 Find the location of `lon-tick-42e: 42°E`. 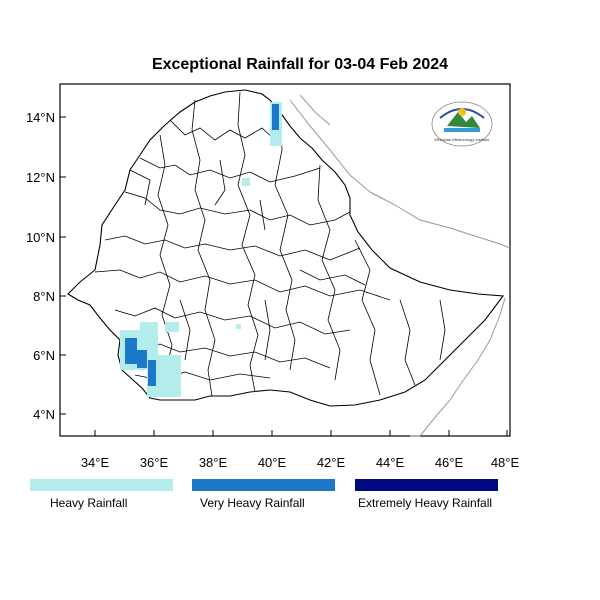

lon-tick-42e: 42°E is located at coordinates (331, 462).